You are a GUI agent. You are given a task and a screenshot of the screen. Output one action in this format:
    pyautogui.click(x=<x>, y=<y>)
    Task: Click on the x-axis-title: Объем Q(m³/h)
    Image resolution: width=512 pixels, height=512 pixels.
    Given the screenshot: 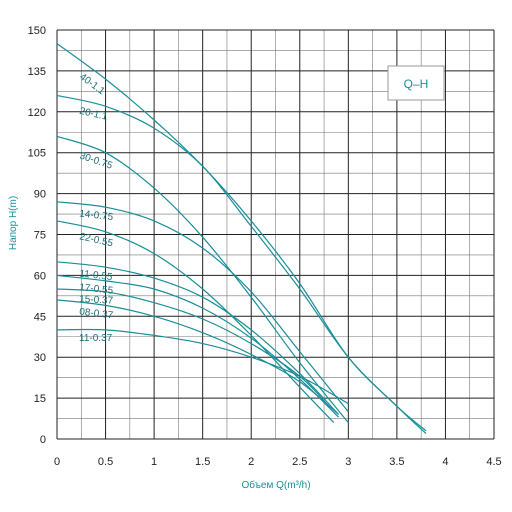 What is the action you would take?
    pyautogui.click(x=275, y=485)
    